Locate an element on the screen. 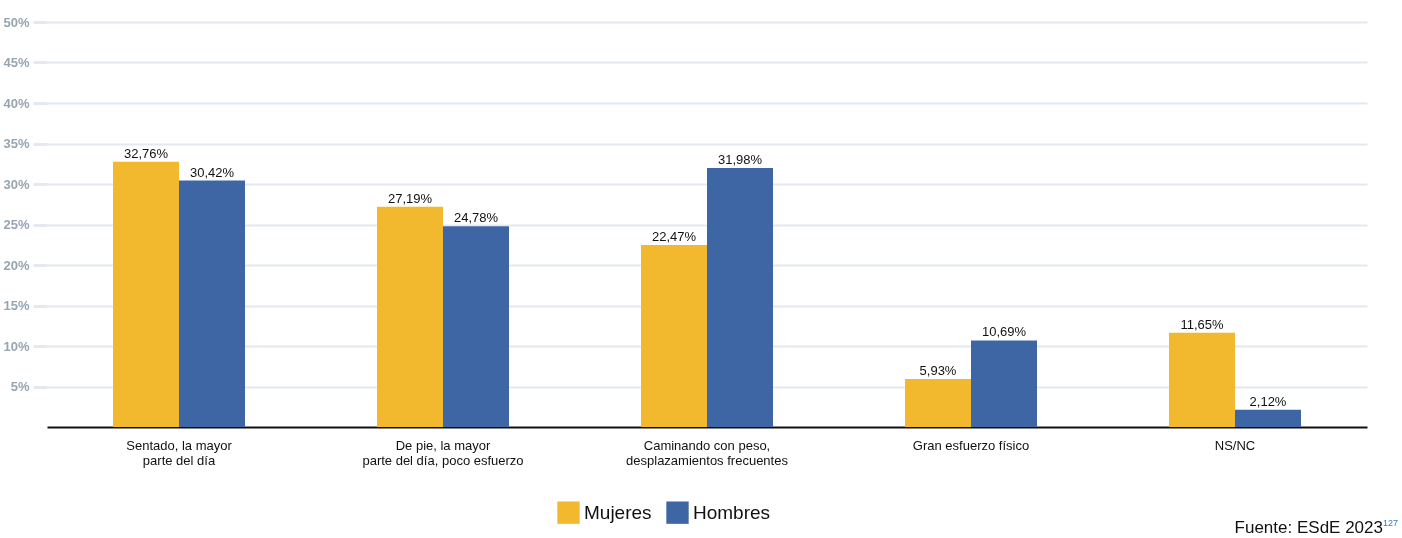  legend-label: Hombres is located at coordinates (732, 512).